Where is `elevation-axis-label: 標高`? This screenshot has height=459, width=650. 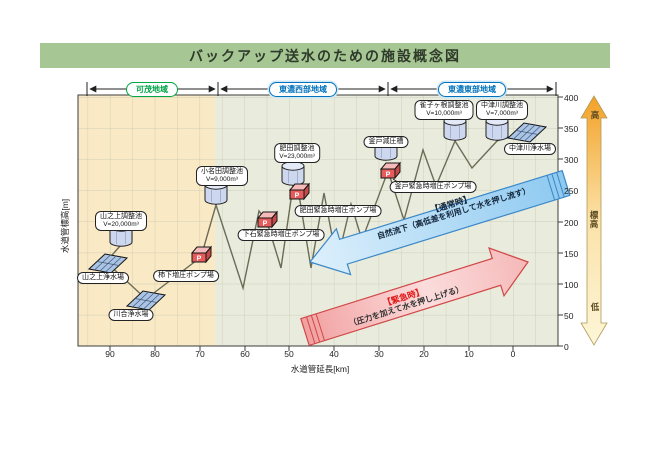
elevation-axis-label: 標高 is located at coordinates (594, 219).